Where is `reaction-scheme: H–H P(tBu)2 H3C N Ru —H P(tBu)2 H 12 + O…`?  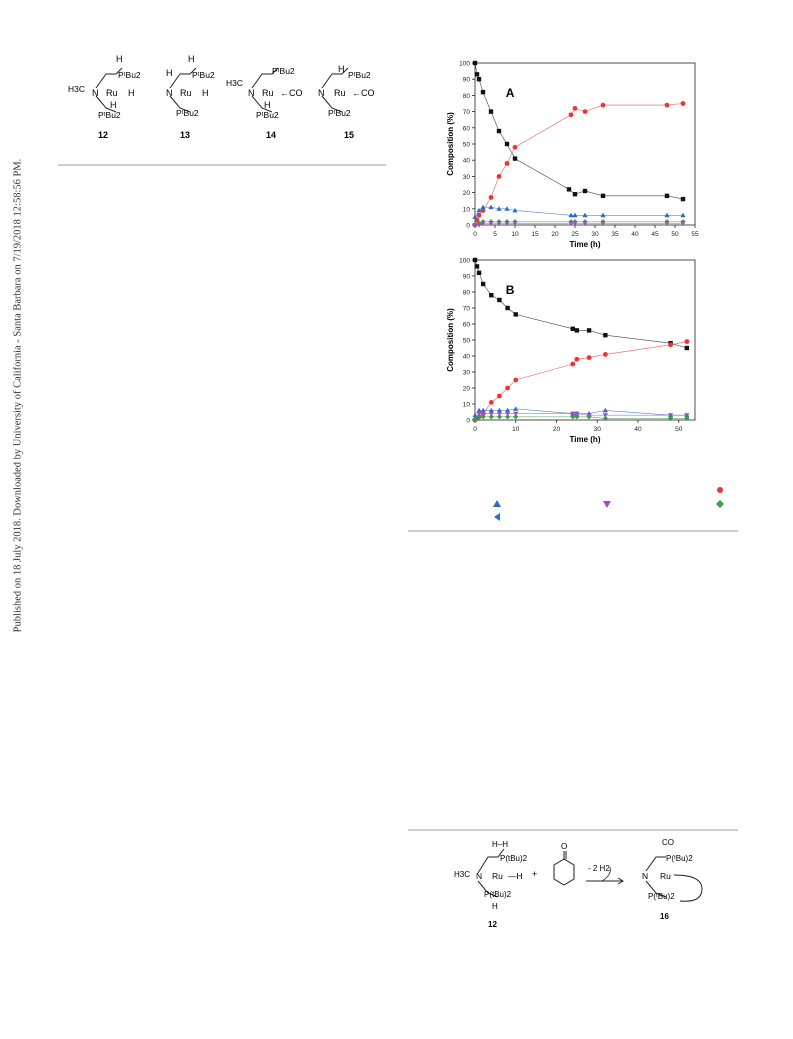
reaction-scheme: H–H P(tBu)2 H3C N Ru —H P(tBu)2 H 12 + O… is located at coordinates (578, 883).